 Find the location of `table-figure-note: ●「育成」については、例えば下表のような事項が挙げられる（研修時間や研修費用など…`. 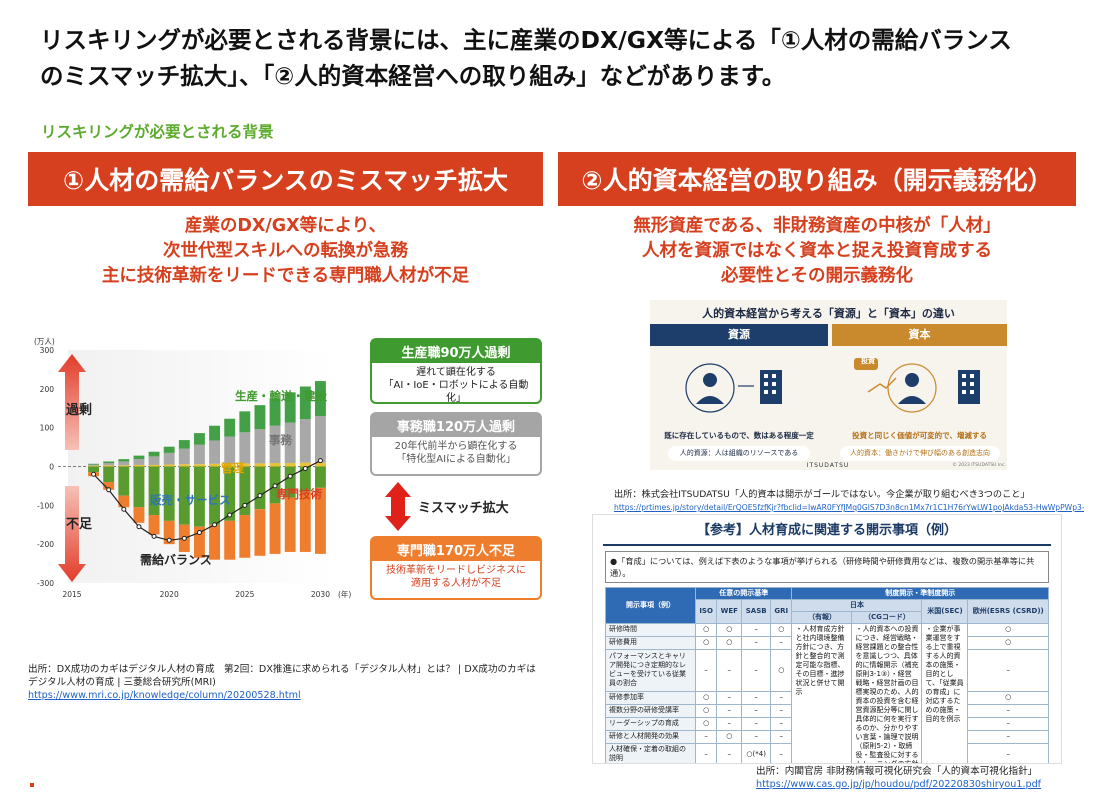

table-figure-note: ●「育成」については、例えば下表のような事項が挙げられる（研修時間や研修費用など… is located at coordinates (827, 567).